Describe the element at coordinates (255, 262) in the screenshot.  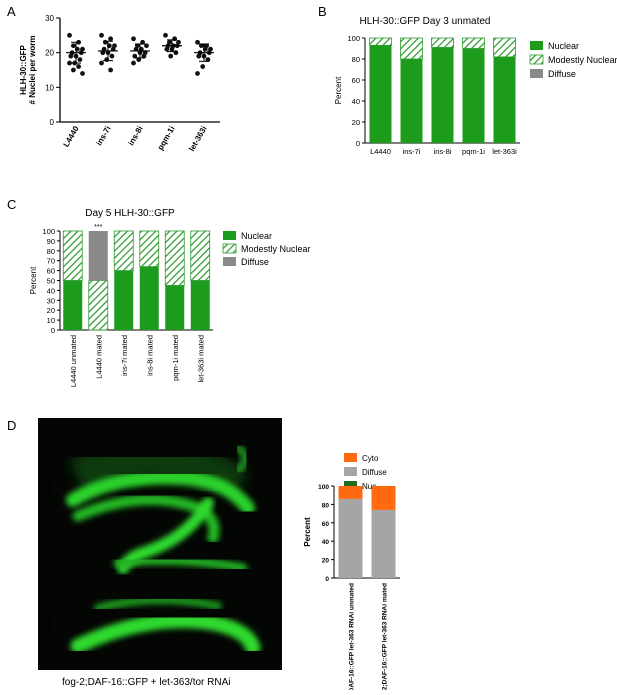
I see `legend-label: Diffuse` at that location.